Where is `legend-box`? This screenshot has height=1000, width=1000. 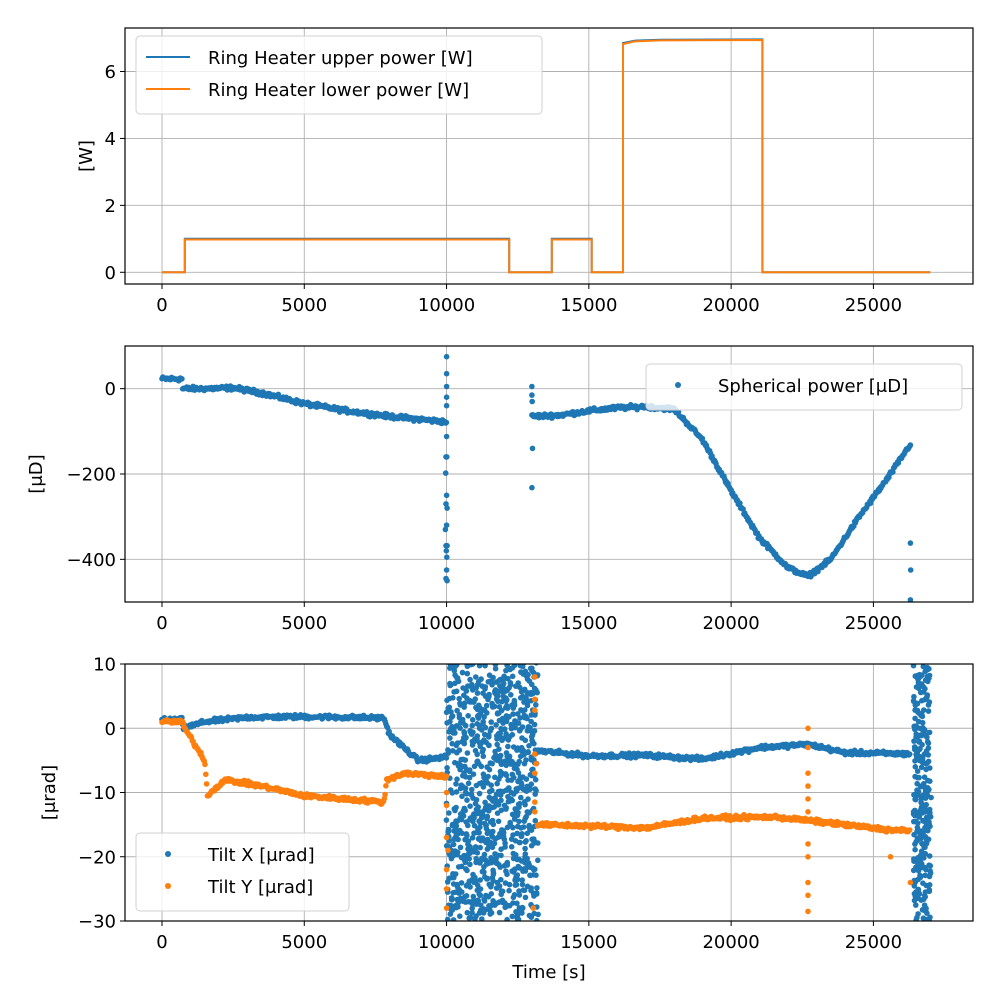 legend-box is located at coordinates (242, 872).